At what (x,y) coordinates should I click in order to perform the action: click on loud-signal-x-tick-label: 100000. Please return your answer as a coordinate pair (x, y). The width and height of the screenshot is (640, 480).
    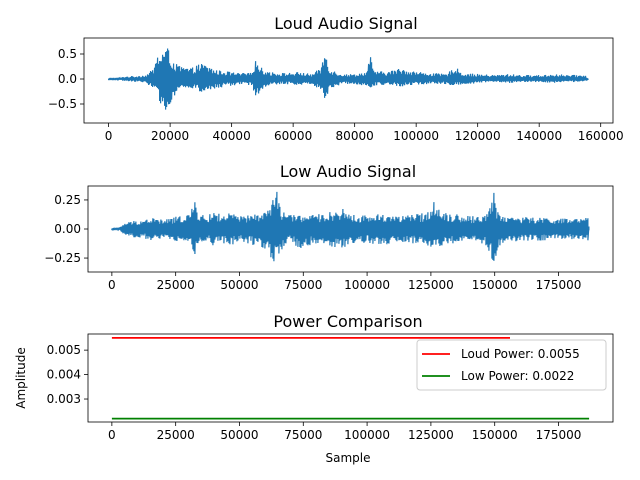
    Looking at the image, I should click on (416, 136).